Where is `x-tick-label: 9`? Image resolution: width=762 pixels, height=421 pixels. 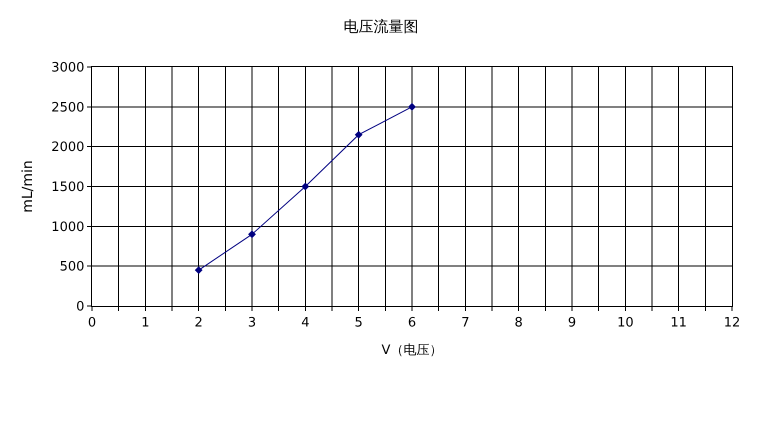
x-tick-label: 9 is located at coordinates (572, 323).